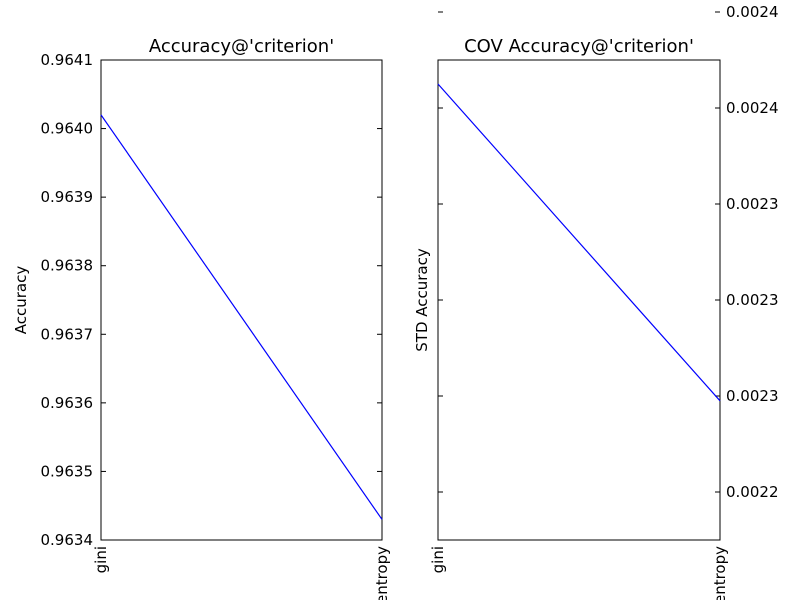  I want to click on y-tick-label: 0.9640, so click(67, 129).